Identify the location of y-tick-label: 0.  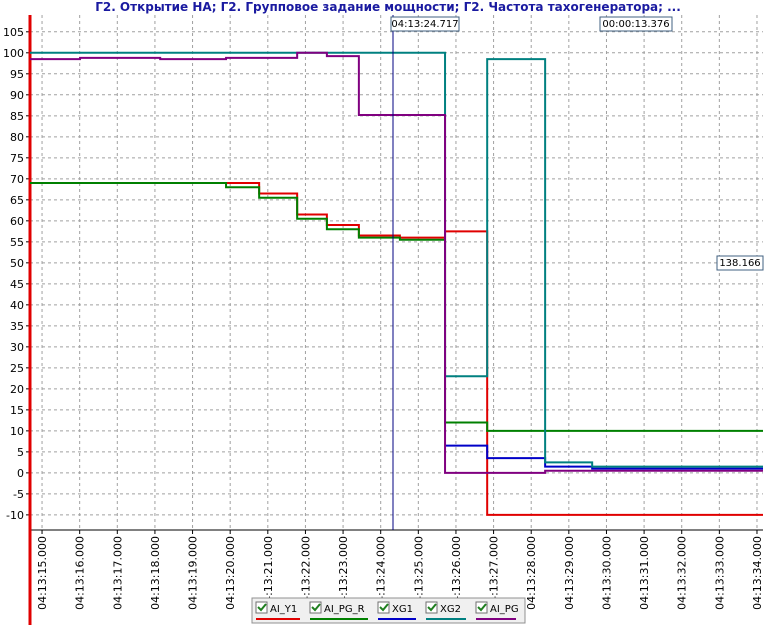
(20, 473).